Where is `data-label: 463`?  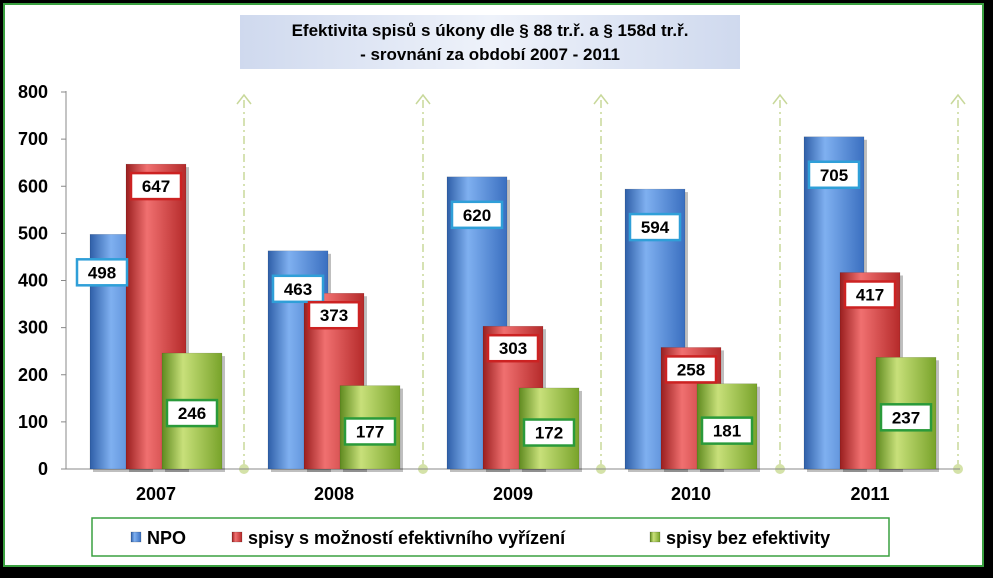
data-label: 463 is located at coordinates (298, 289).